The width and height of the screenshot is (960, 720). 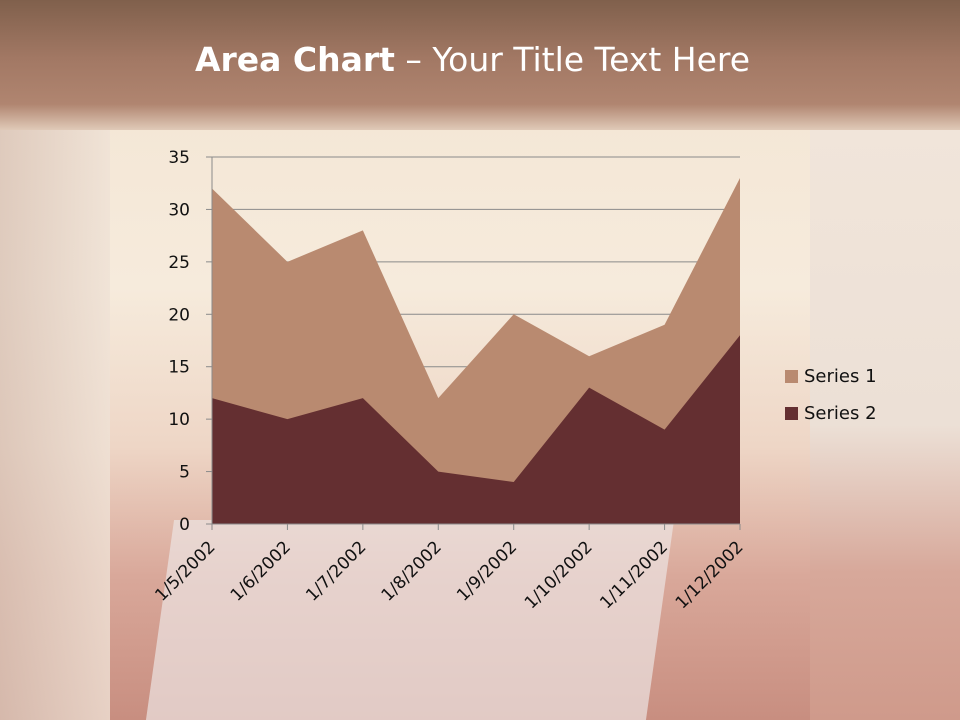 What do you see at coordinates (179, 263) in the screenshot?
I see `y-tick-label: 25` at bounding box center [179, 263].